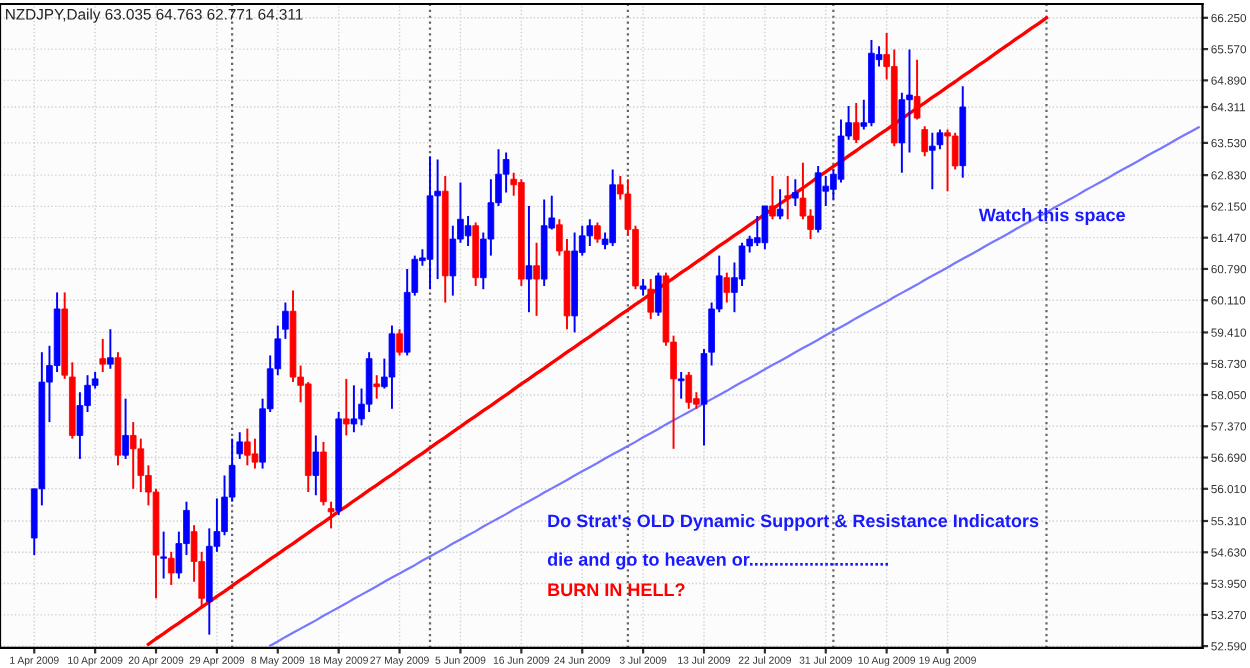 Image resolution: width=1250 pixels, height=668 pixels. I want to click on annotation: BURN IN HELL?, so click(616, 590).